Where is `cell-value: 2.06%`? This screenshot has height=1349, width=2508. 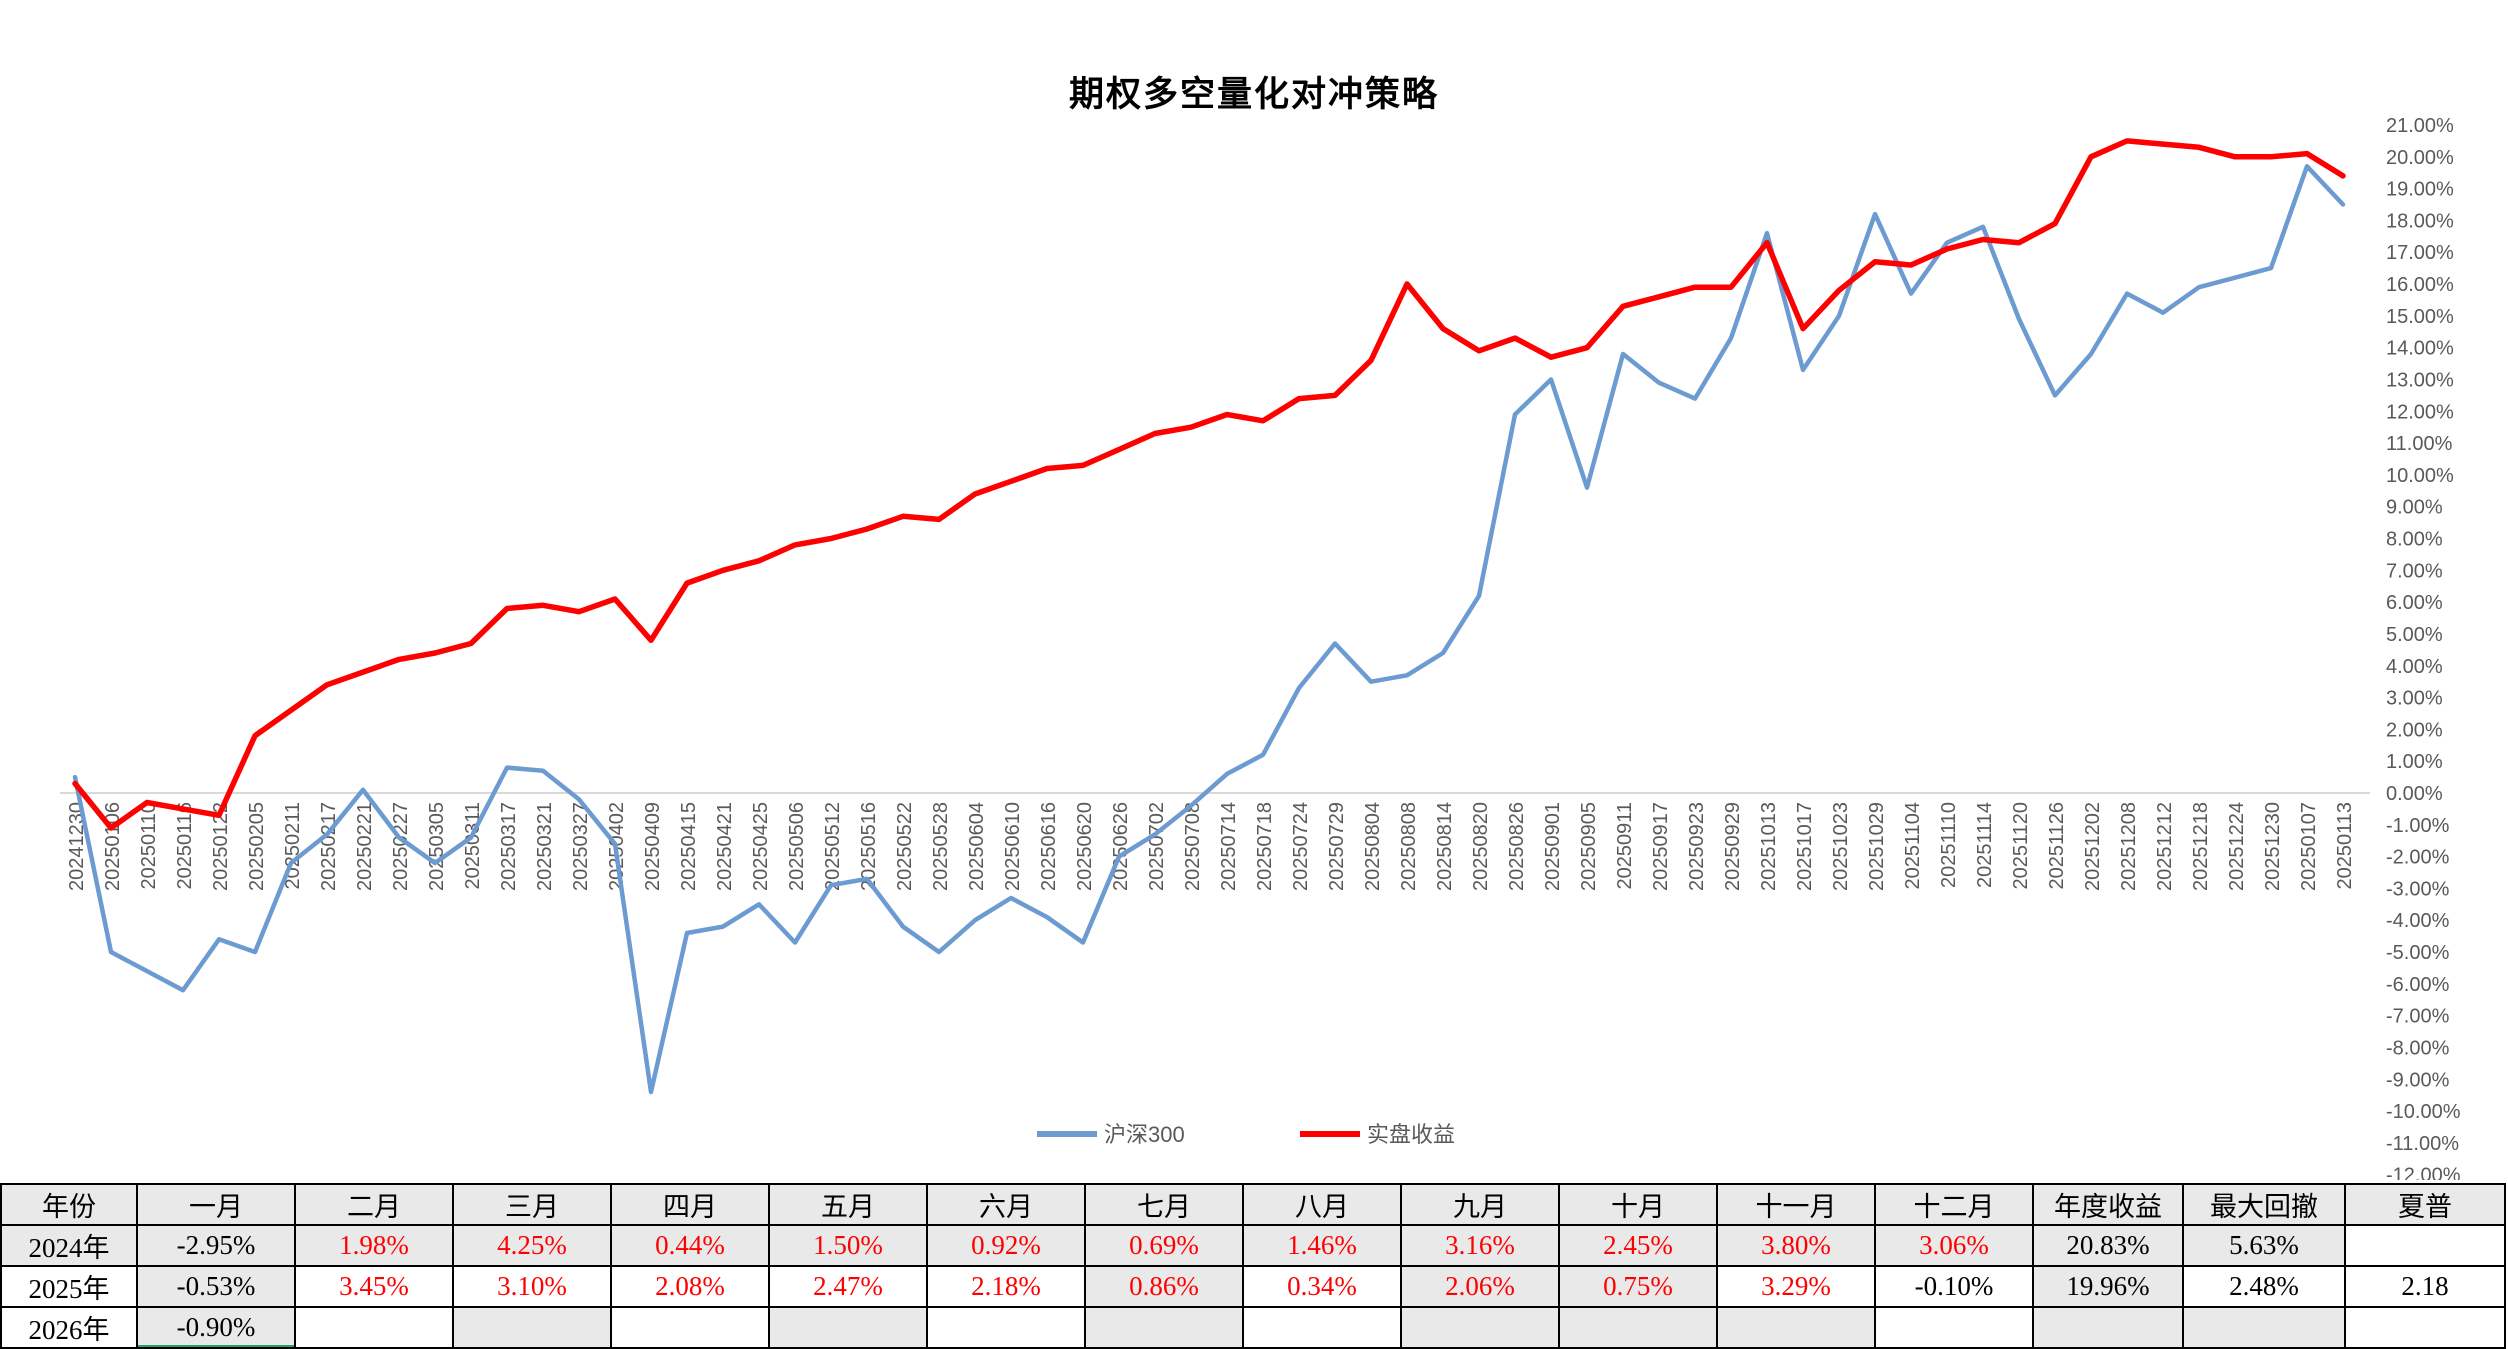
cell-value: 2.06% is located at coordinates (1480, 1286).